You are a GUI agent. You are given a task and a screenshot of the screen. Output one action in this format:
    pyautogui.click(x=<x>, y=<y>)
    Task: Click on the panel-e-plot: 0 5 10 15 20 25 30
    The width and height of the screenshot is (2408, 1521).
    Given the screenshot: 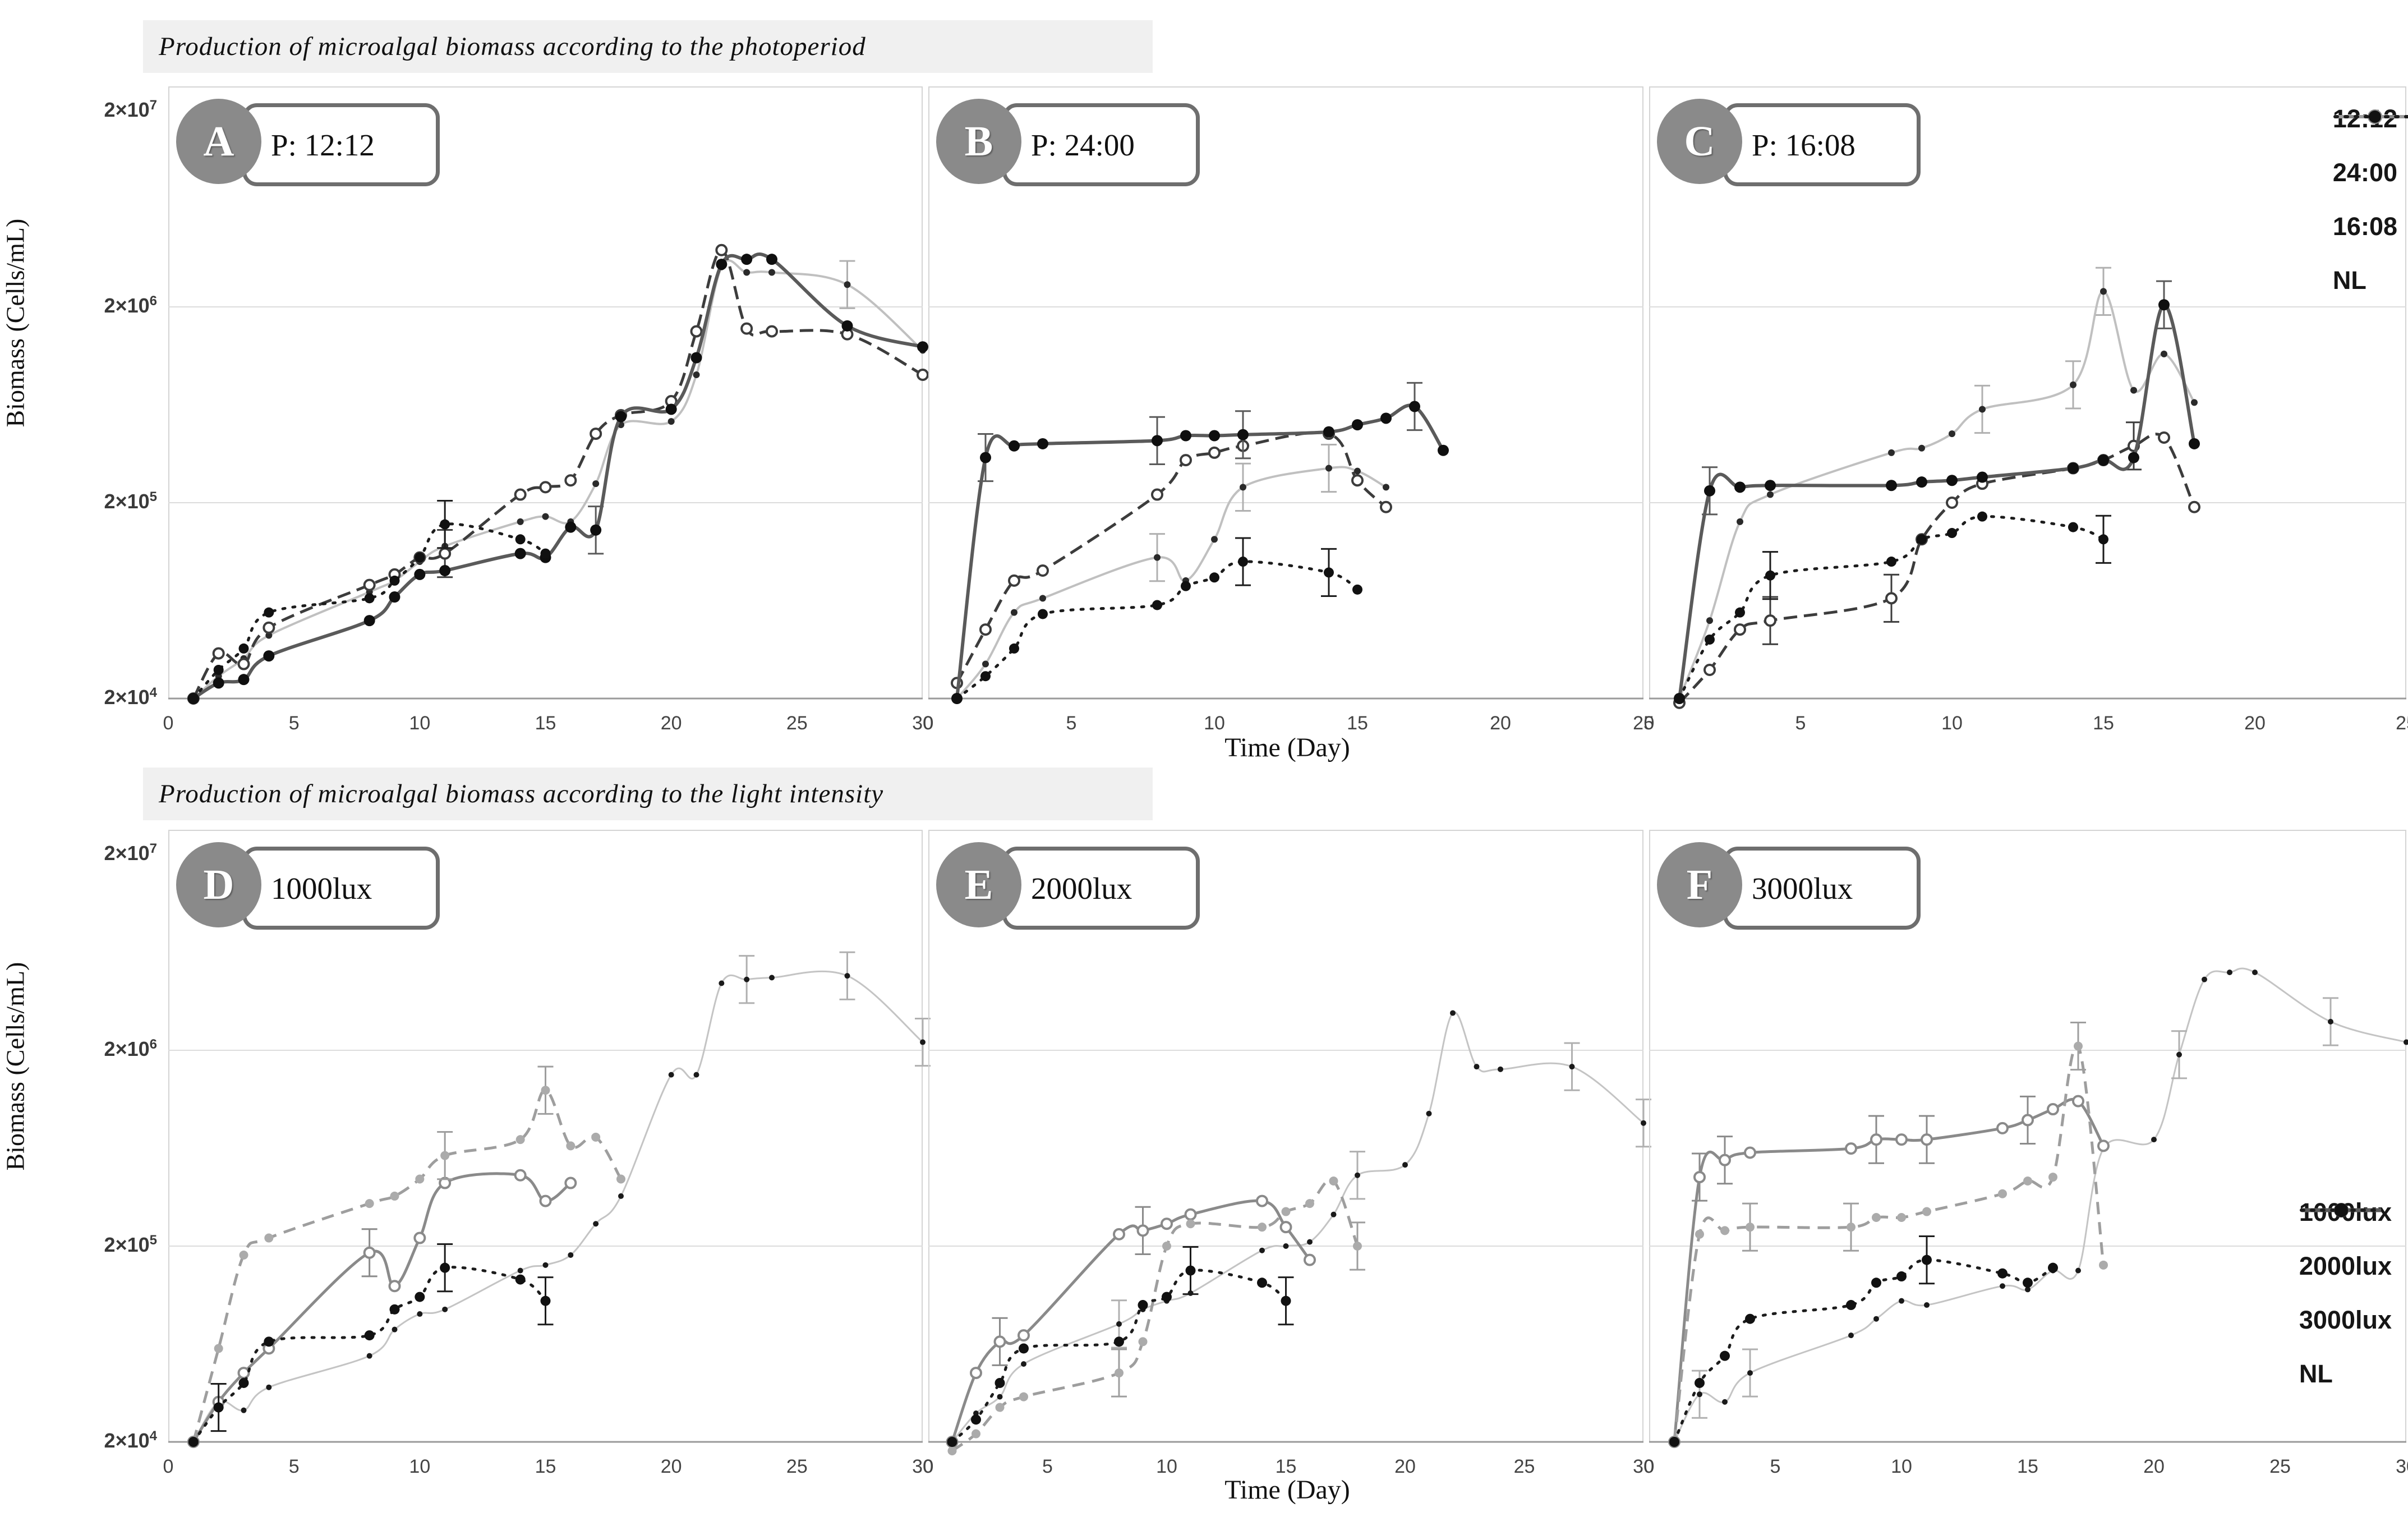 What is the action you would take?
    pyautogui.click(x=1289, y=1153)
    